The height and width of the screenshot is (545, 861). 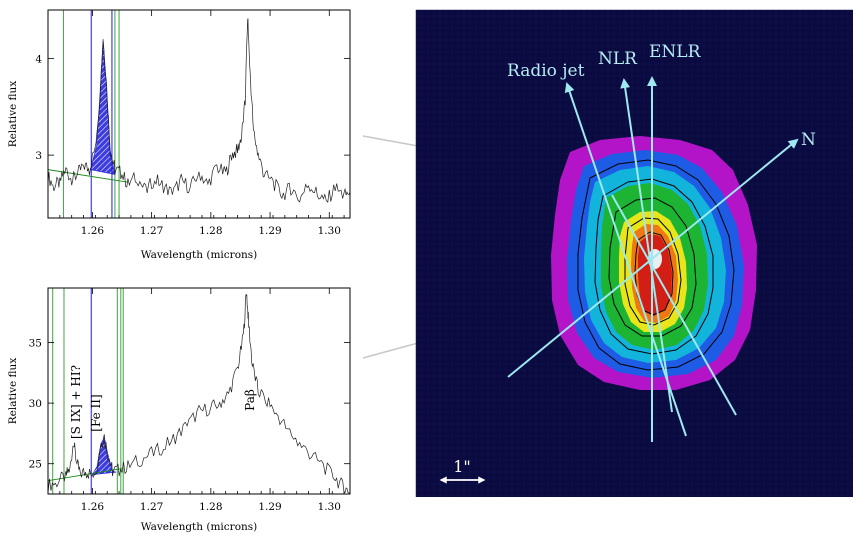 I want to click on top-plot-frame, so click(x=199, y=114).